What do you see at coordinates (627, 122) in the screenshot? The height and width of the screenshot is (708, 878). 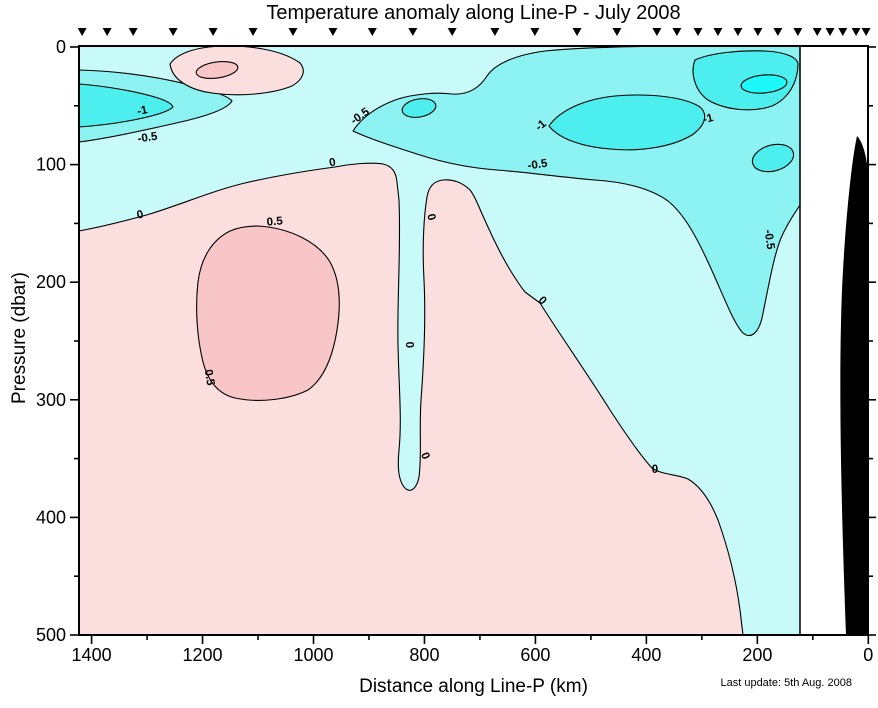 I see `contour-band-mid-cold-core` at bounding box center [627, 122].